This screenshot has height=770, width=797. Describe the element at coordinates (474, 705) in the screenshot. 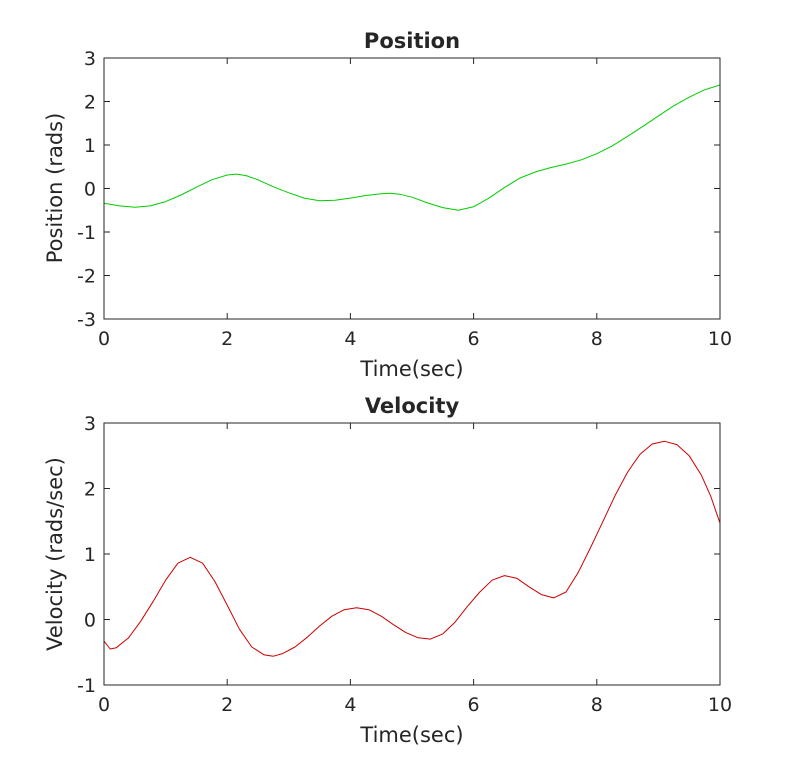

I see `velocity-xtick-label: 6` at that location.